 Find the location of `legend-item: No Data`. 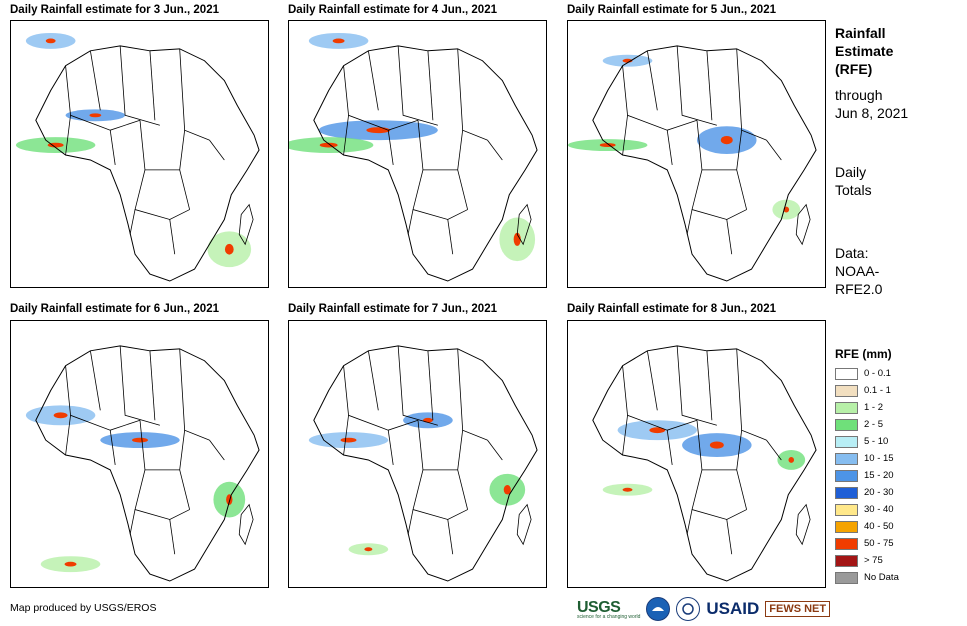

legend-item: No Data is located at coordinates (867, 577).